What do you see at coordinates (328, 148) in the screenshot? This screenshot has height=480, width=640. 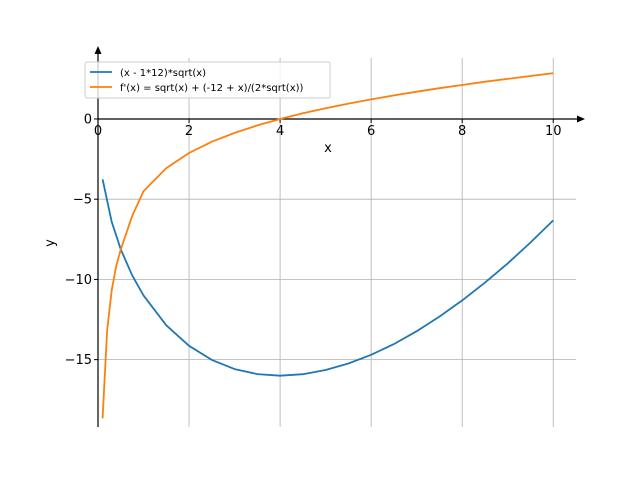 I see `x-axis-label: x` at bounding box center [328, 148].